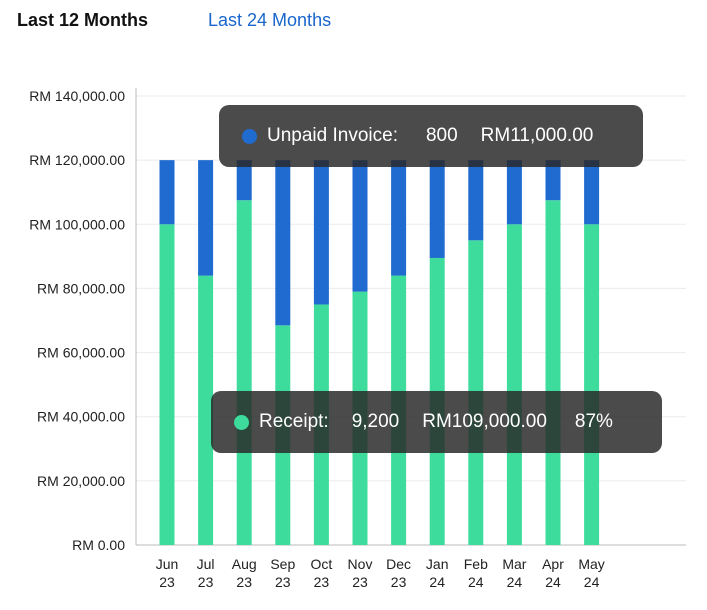 Image resolution: width=707 pixels, height=610 pixels. What do you see at coordinates (553, 564) in the screenshot?
I see `x-tick-label-month: Apr` at bounding box center [553, 564].